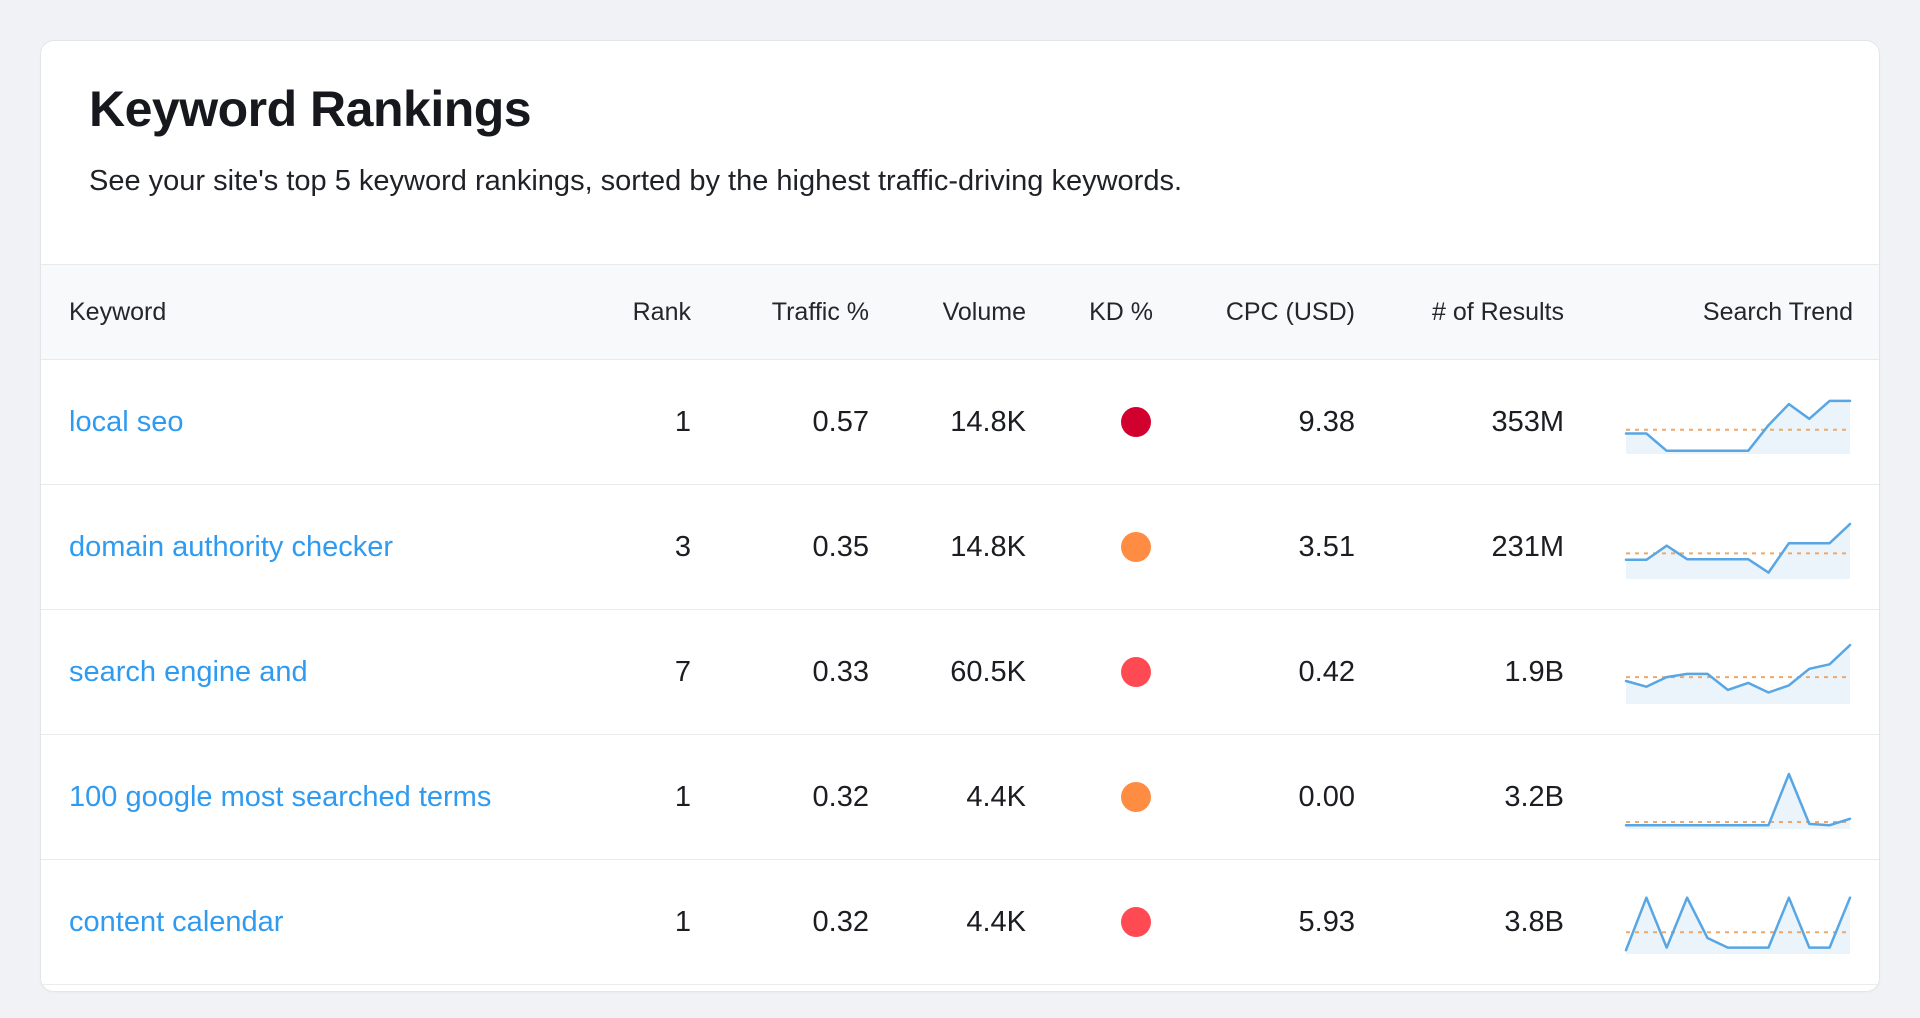 The height and width of the screenshot is (1018, 1920). Describe the element at coordinates (118, 311) in the screenshot. I see `column-header-keyword: Keyword` at that location.